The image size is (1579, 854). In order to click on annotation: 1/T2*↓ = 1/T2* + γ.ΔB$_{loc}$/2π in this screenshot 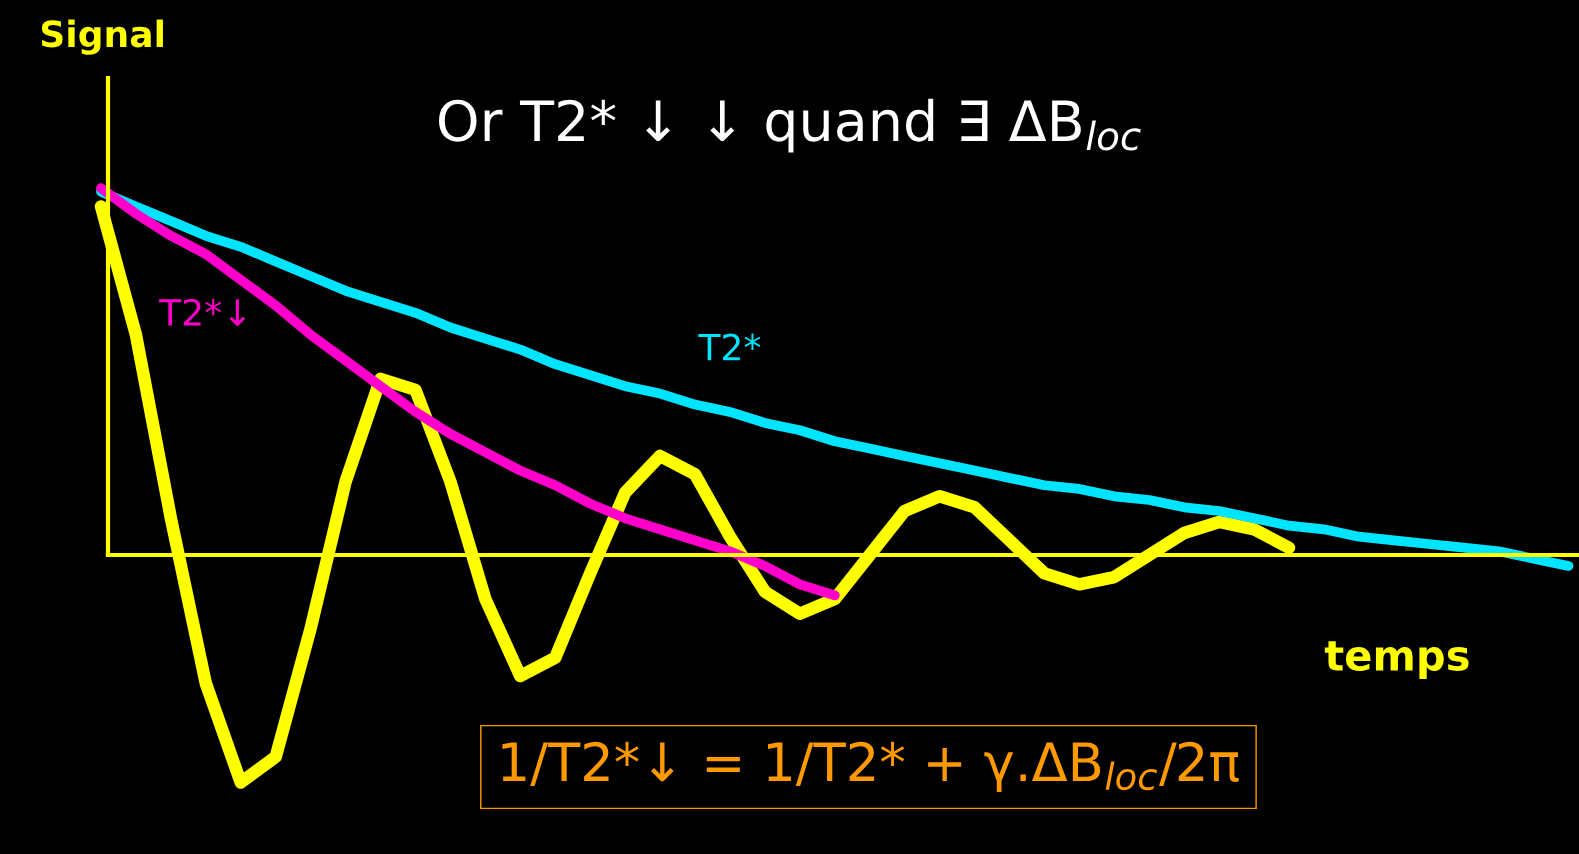, I will do `click(870, 766)`.